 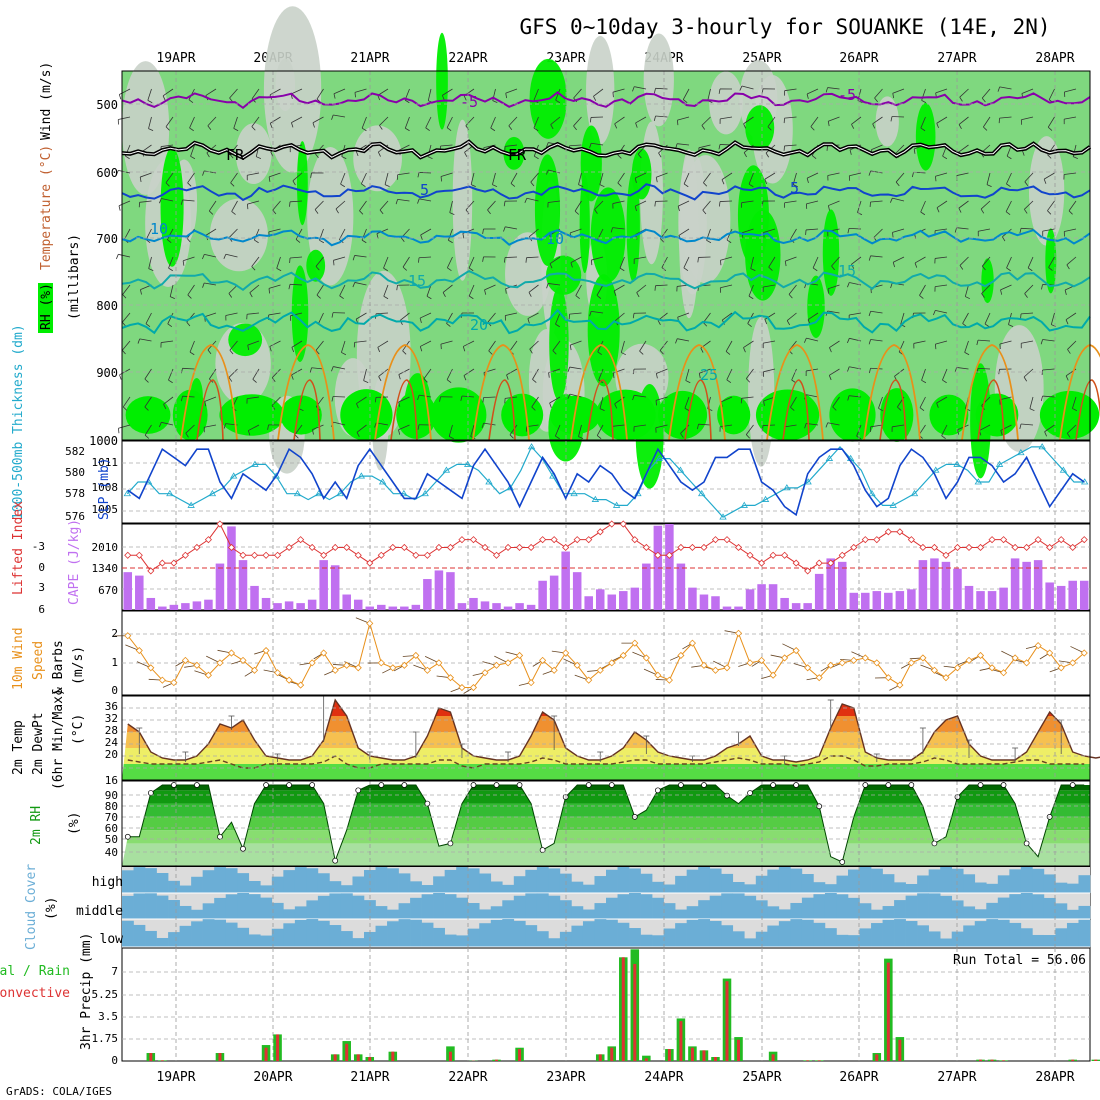 What do you see at coordinates (107, 173) in the screenshot?
I see `pressure-tick-label: 600` at bounding box center [107, 173].